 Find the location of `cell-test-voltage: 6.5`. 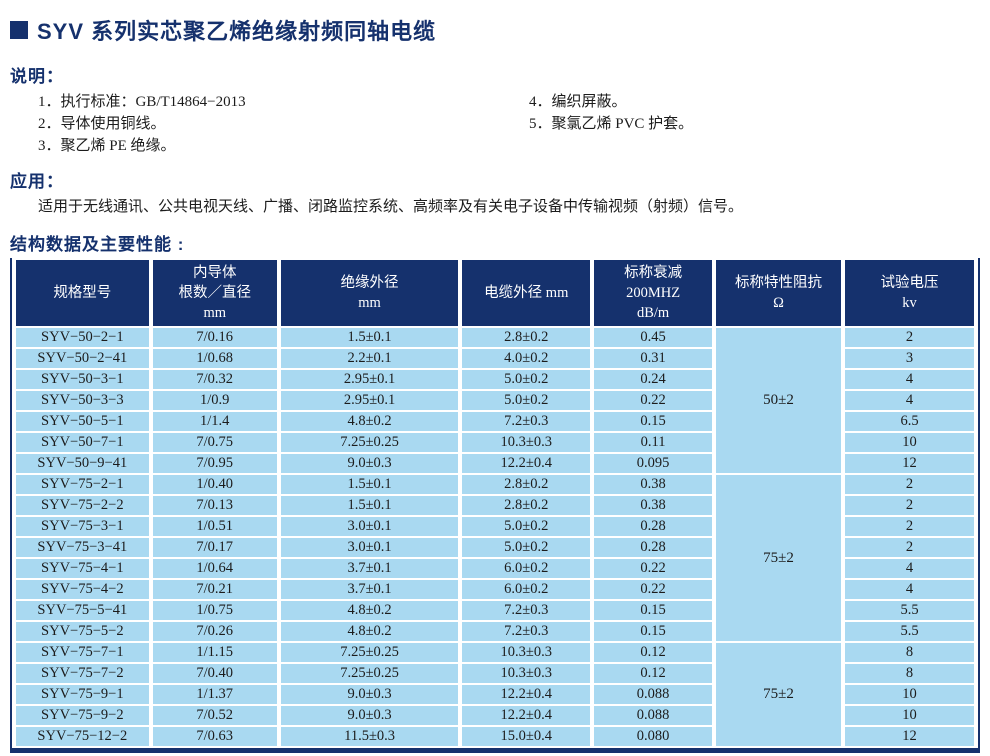

cell-test-voltage: 6.5 is located at coordinates (909, 421).